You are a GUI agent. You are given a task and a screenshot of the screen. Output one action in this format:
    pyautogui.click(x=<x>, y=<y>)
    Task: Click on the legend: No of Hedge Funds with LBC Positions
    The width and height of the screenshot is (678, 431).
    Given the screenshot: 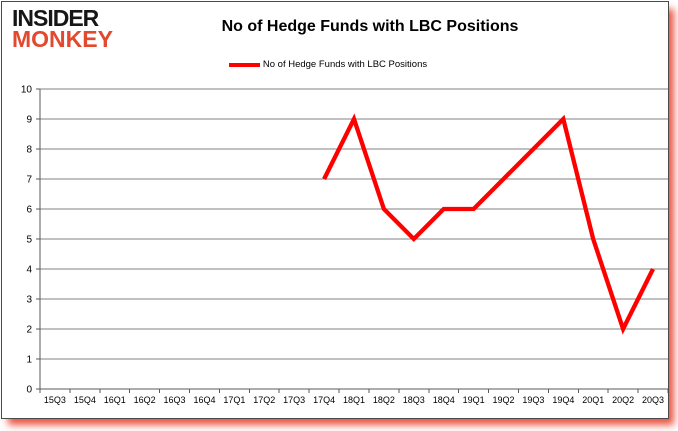 What is the action you would take?
    pyautogui.click(x=328, y=64)
    